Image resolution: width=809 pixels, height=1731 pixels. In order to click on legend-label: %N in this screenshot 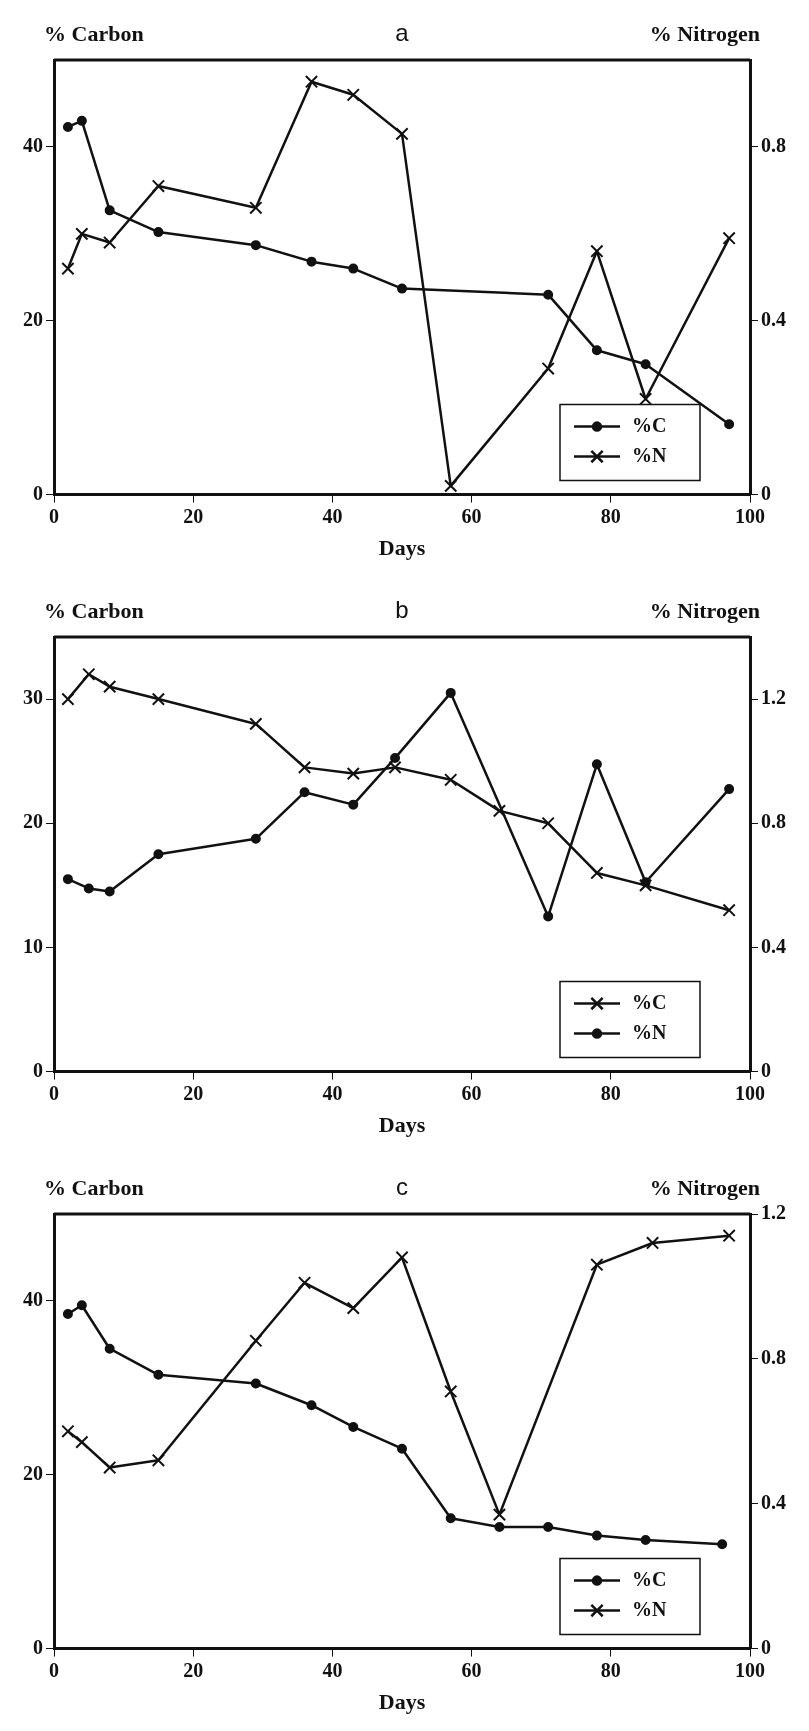, I will do `click(649, 454)`.